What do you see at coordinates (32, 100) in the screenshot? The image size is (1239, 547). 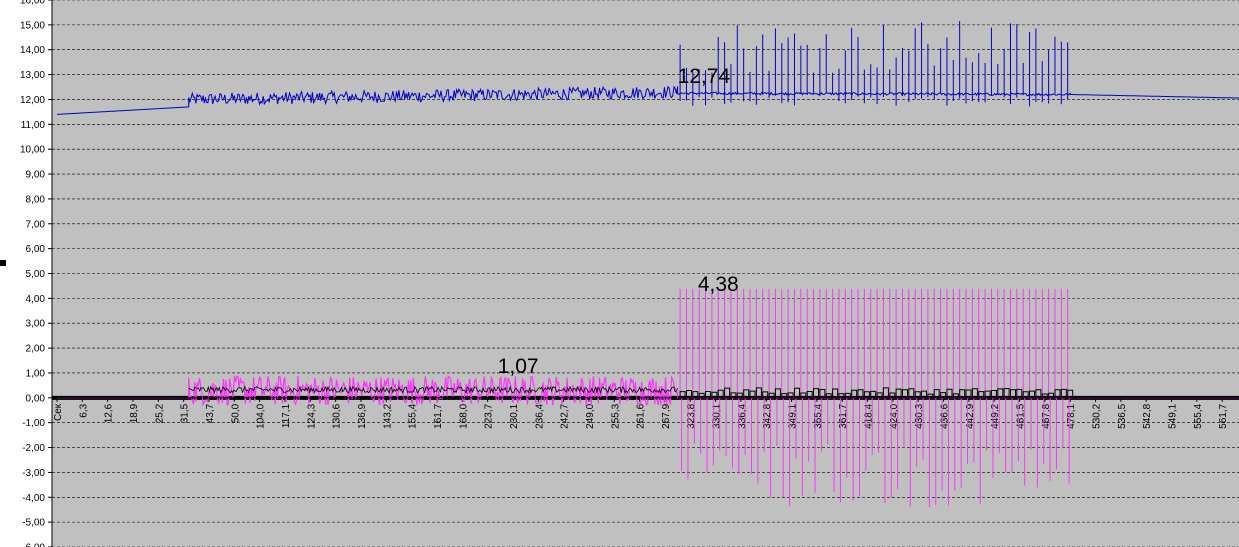 I see `y-tick-label: 12,00` at bounding box center [32, 100].